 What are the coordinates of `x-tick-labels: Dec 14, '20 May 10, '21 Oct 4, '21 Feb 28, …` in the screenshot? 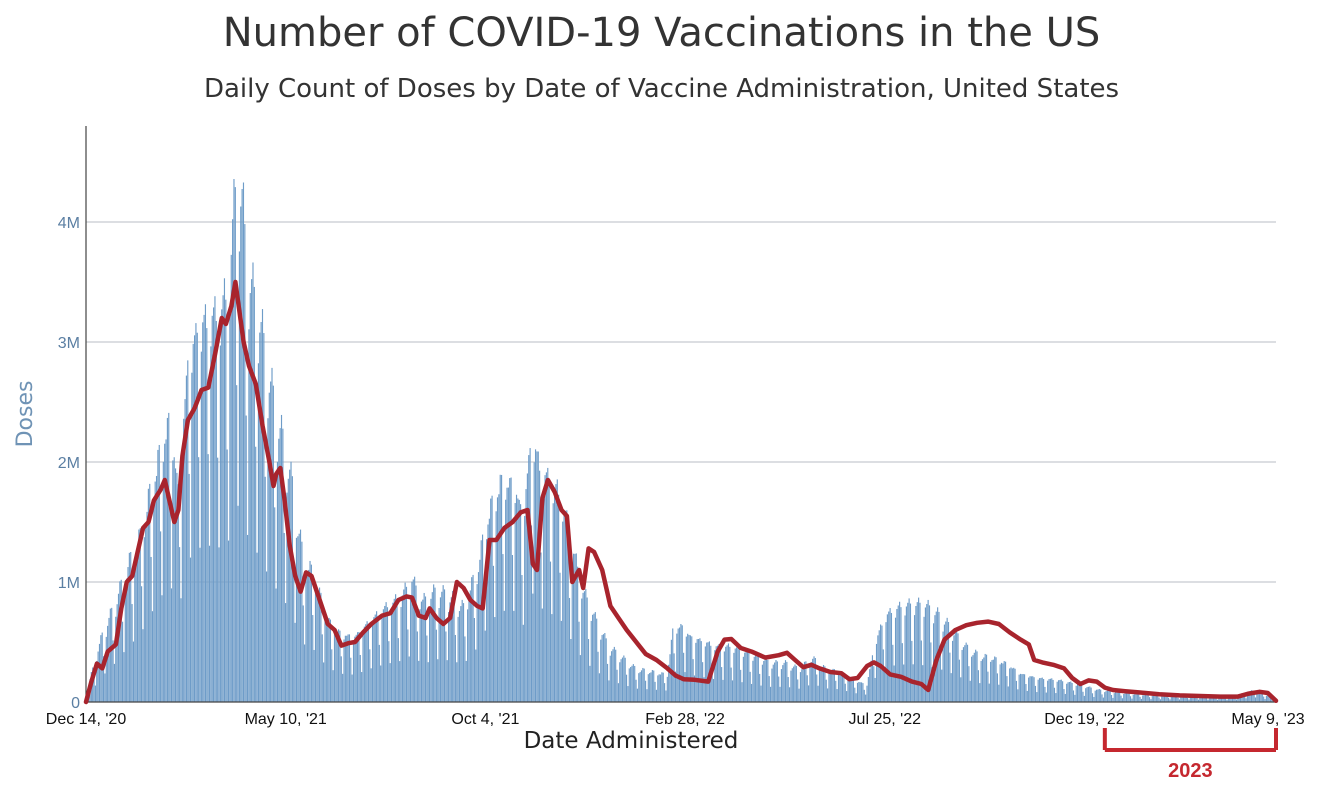 It's located at (675, 719).